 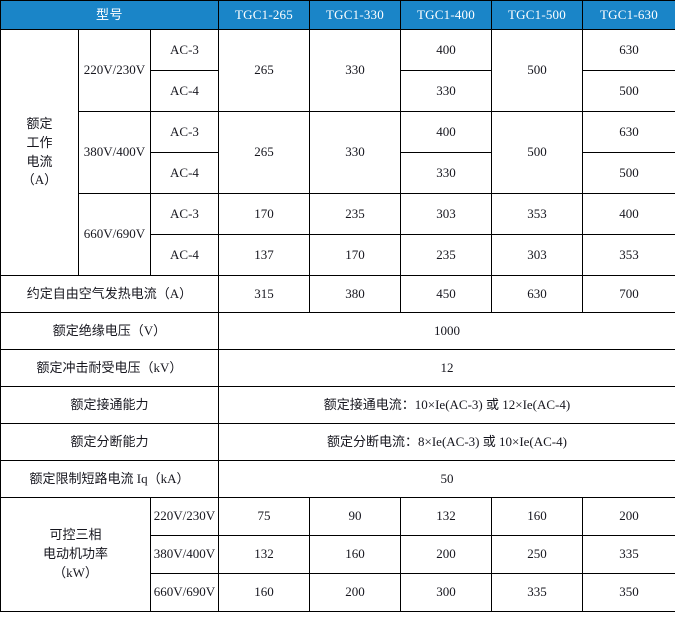 I want to click on spec-label-short-circuit-current: 额定限制短路电流 Iq（kA）, so click(x=109, y=479).